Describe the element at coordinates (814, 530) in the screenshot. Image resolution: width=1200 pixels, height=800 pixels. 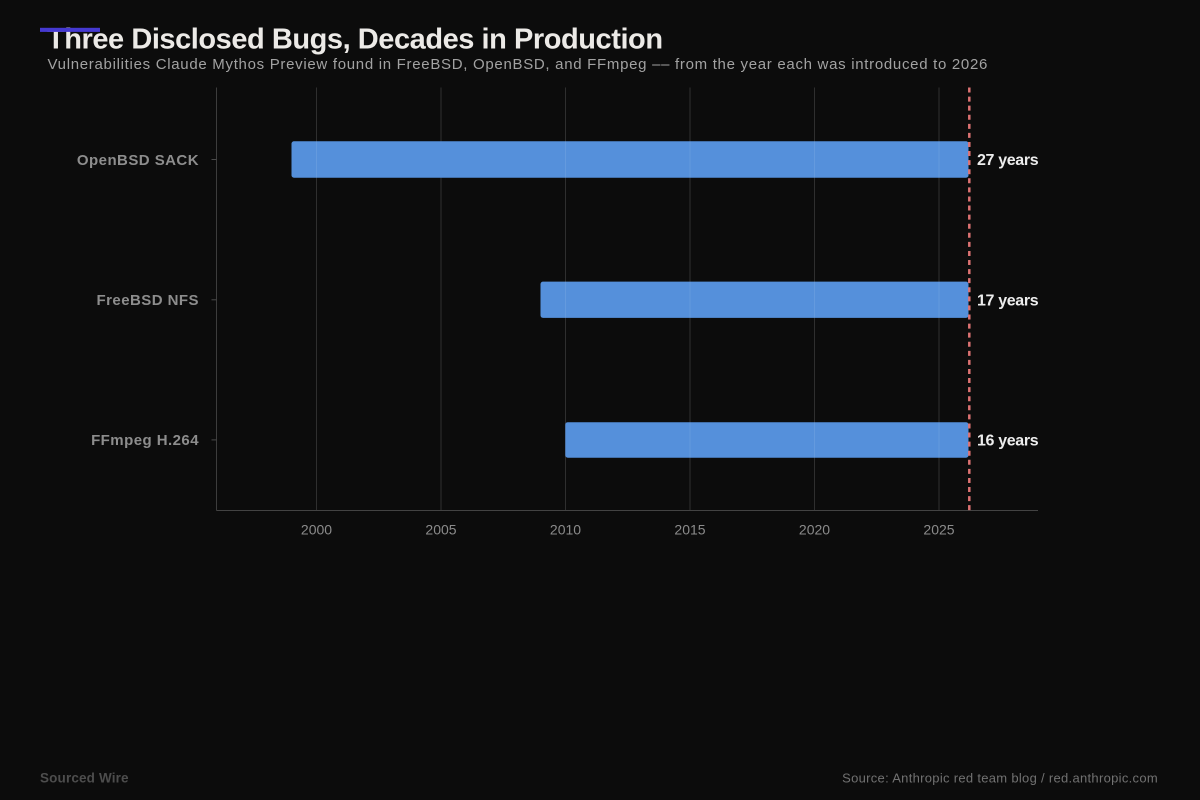
I see `svg-text: 2020` at that location.